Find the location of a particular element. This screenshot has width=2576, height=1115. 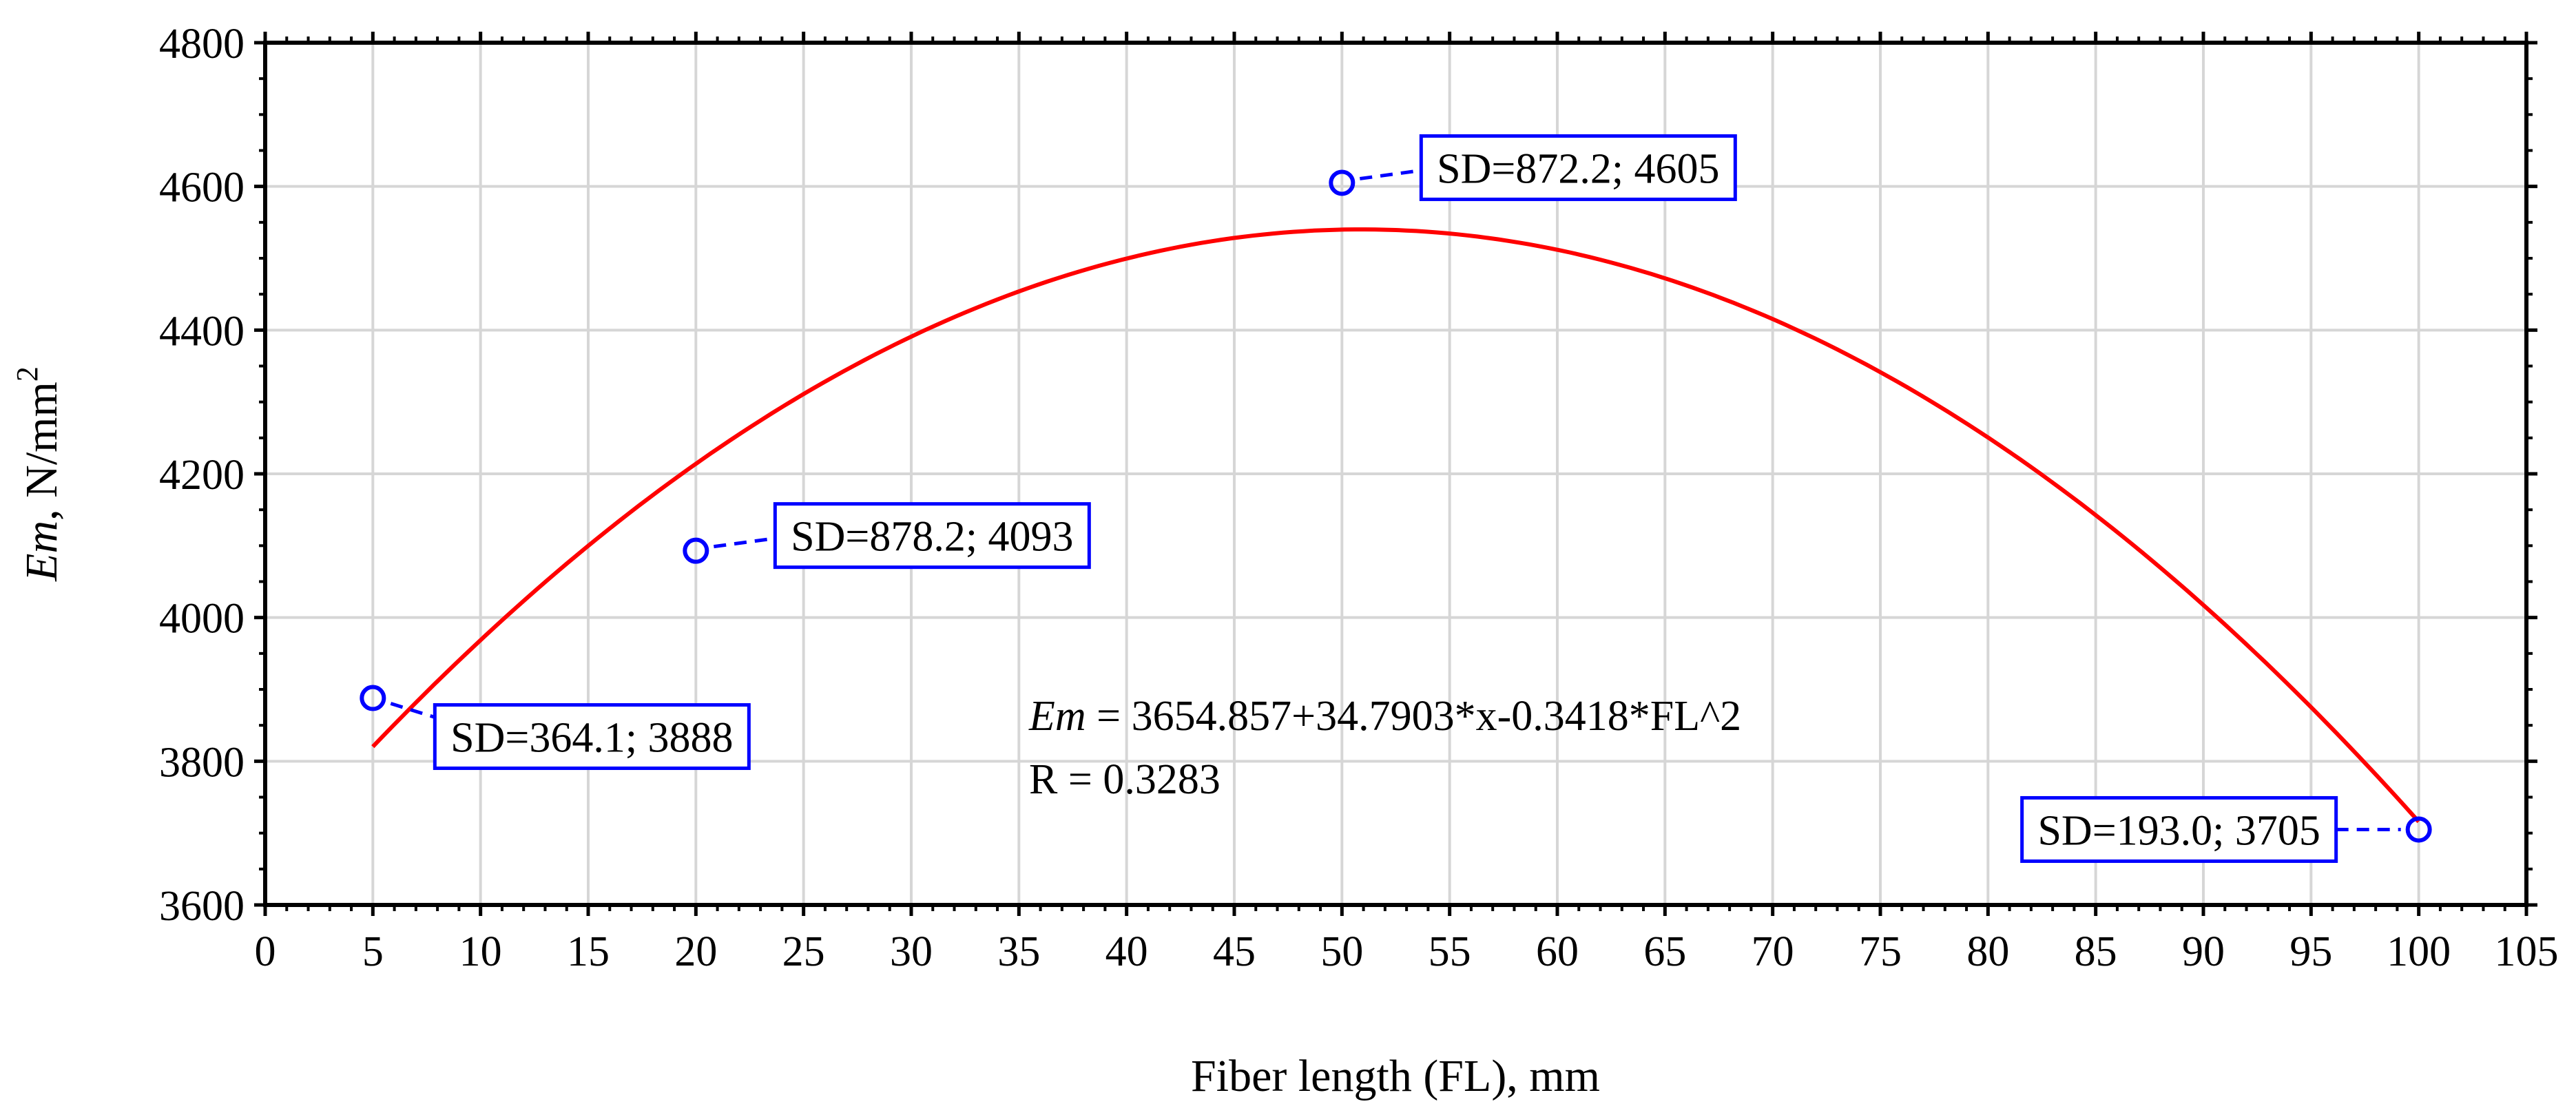

x-tick-label: 40 is located at coordinates (1126, 951).